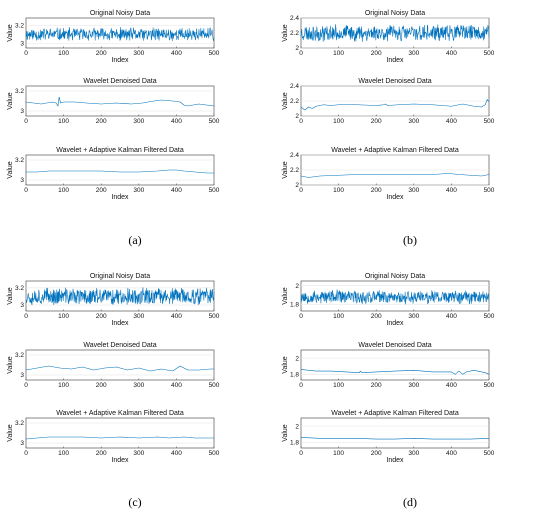 This screenshot has width=550, height=513. I want to click on y-tick-label: 1.8, so click(294, 305).